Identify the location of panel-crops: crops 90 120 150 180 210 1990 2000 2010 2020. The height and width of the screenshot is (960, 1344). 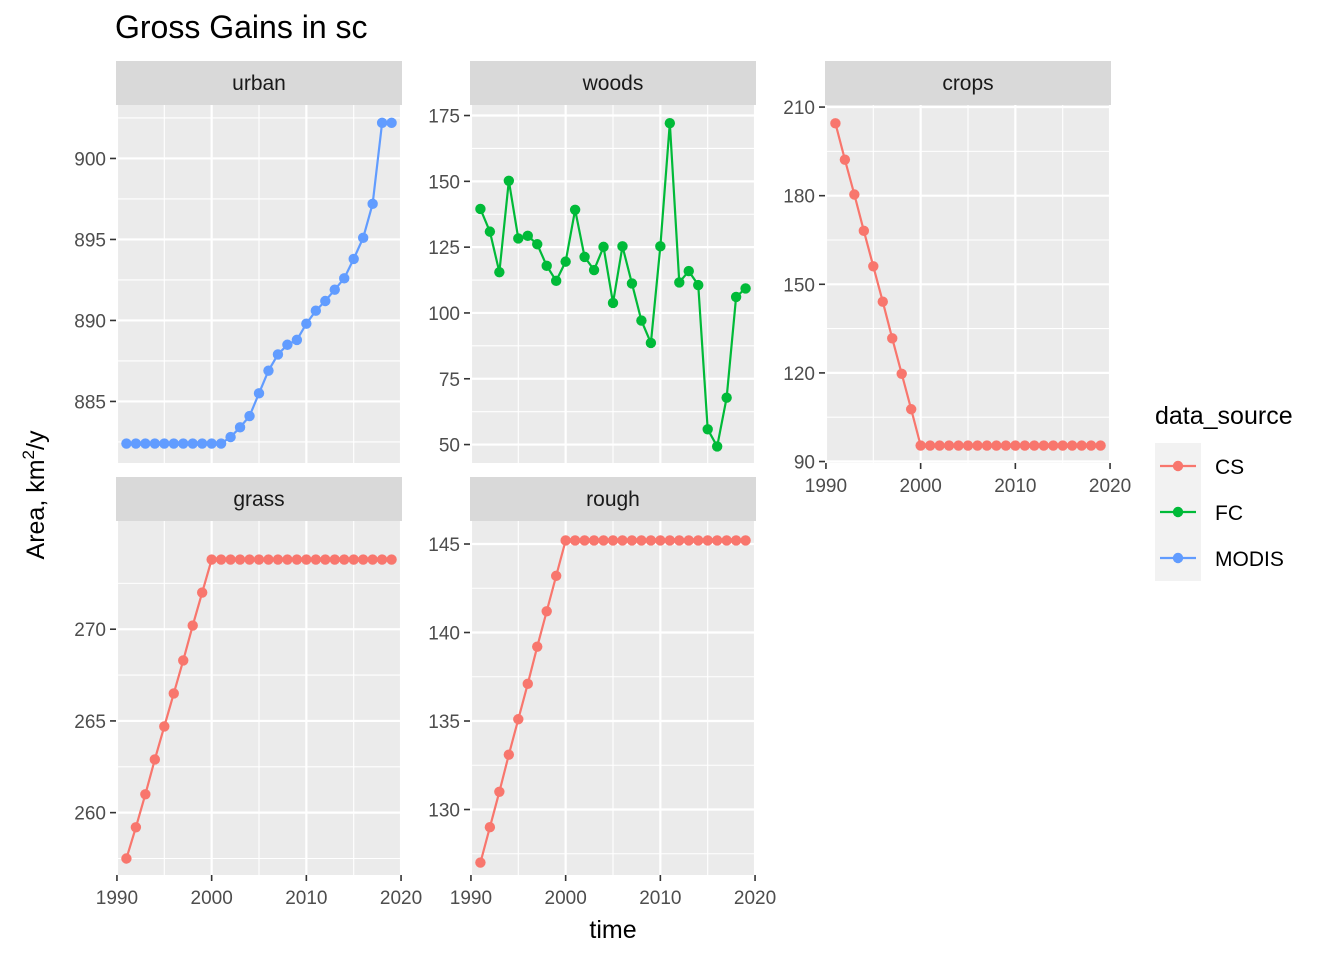
(957, 279).